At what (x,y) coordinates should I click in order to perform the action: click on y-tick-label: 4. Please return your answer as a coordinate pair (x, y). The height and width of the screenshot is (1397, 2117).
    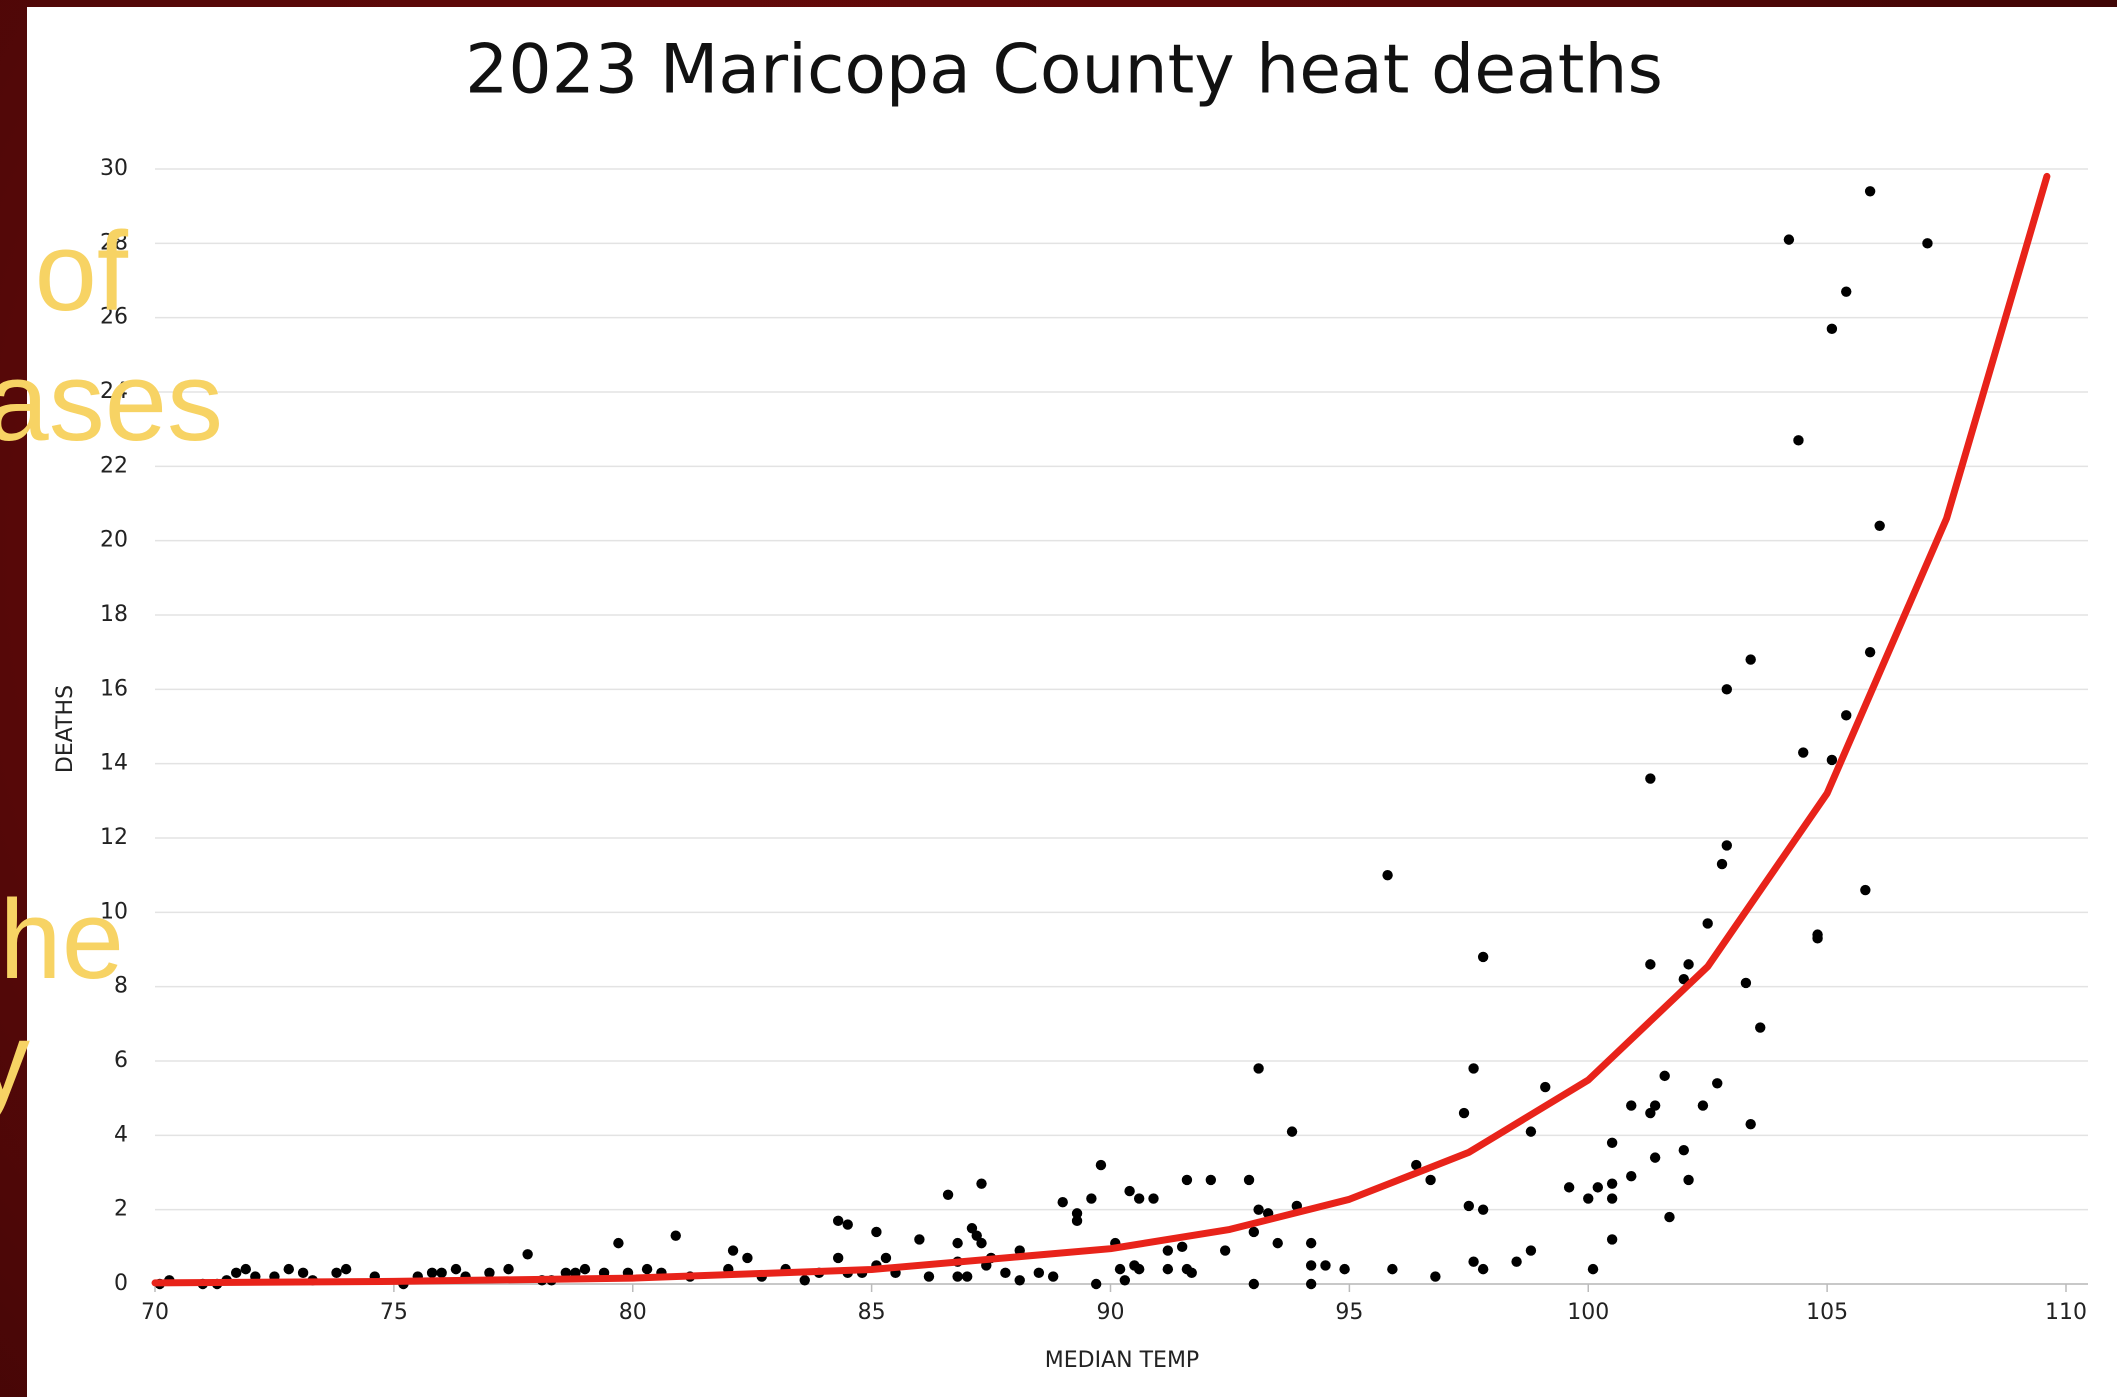
    Looking at the image, I should click on (121, 1134).